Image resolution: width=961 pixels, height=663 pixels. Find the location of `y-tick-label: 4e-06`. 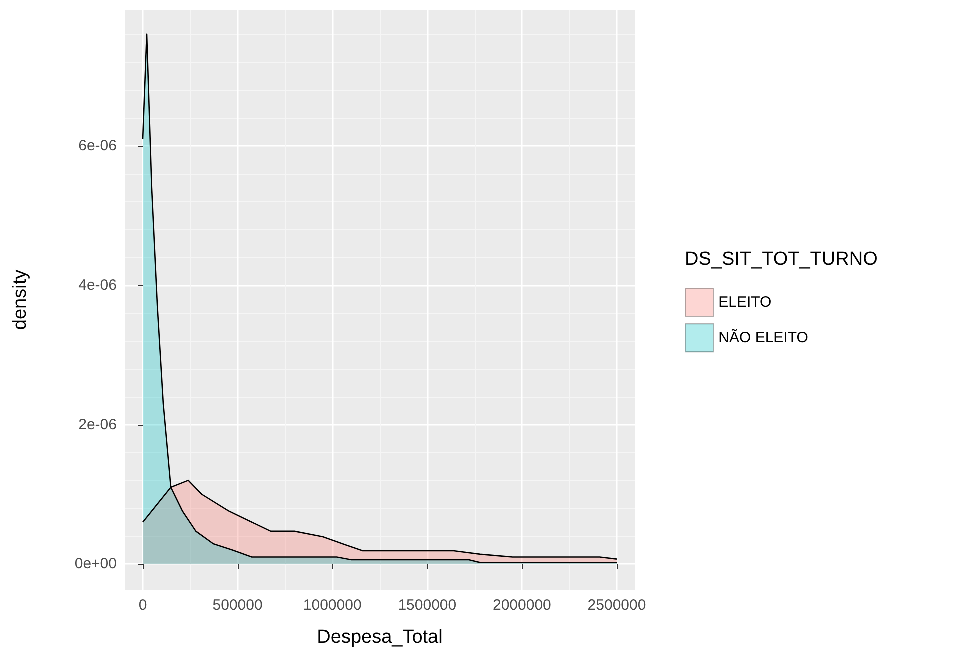

y-tick-label: 4e-06 is located at coordinates (97, 285).